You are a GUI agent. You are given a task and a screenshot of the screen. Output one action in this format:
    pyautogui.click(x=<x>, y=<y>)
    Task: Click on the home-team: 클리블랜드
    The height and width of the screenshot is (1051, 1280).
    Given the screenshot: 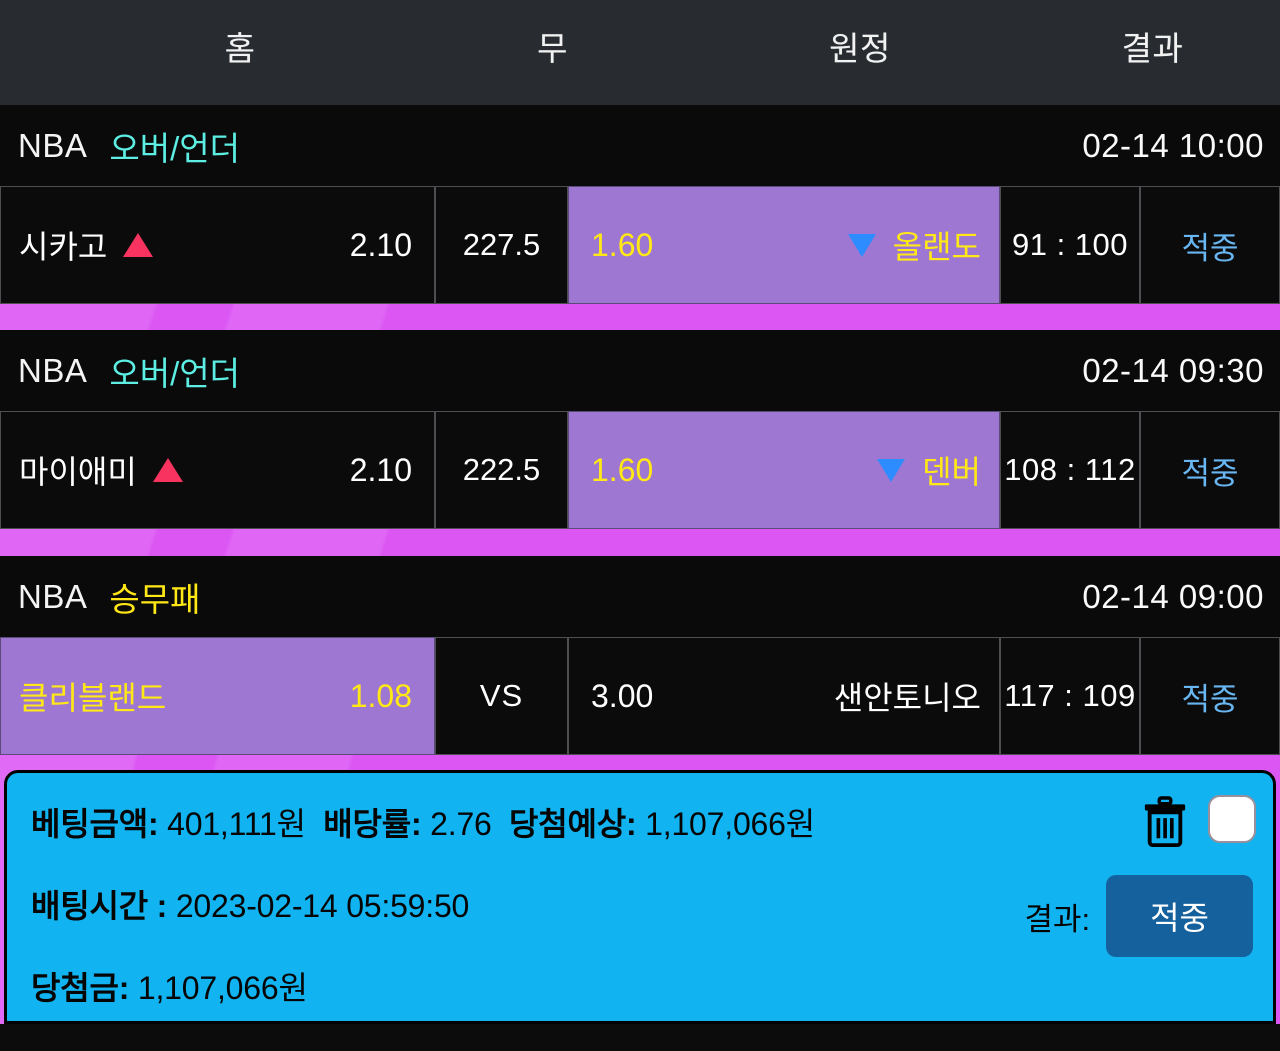 What is the action you would take?
    pyautogui.click(x=92, y=696)
    